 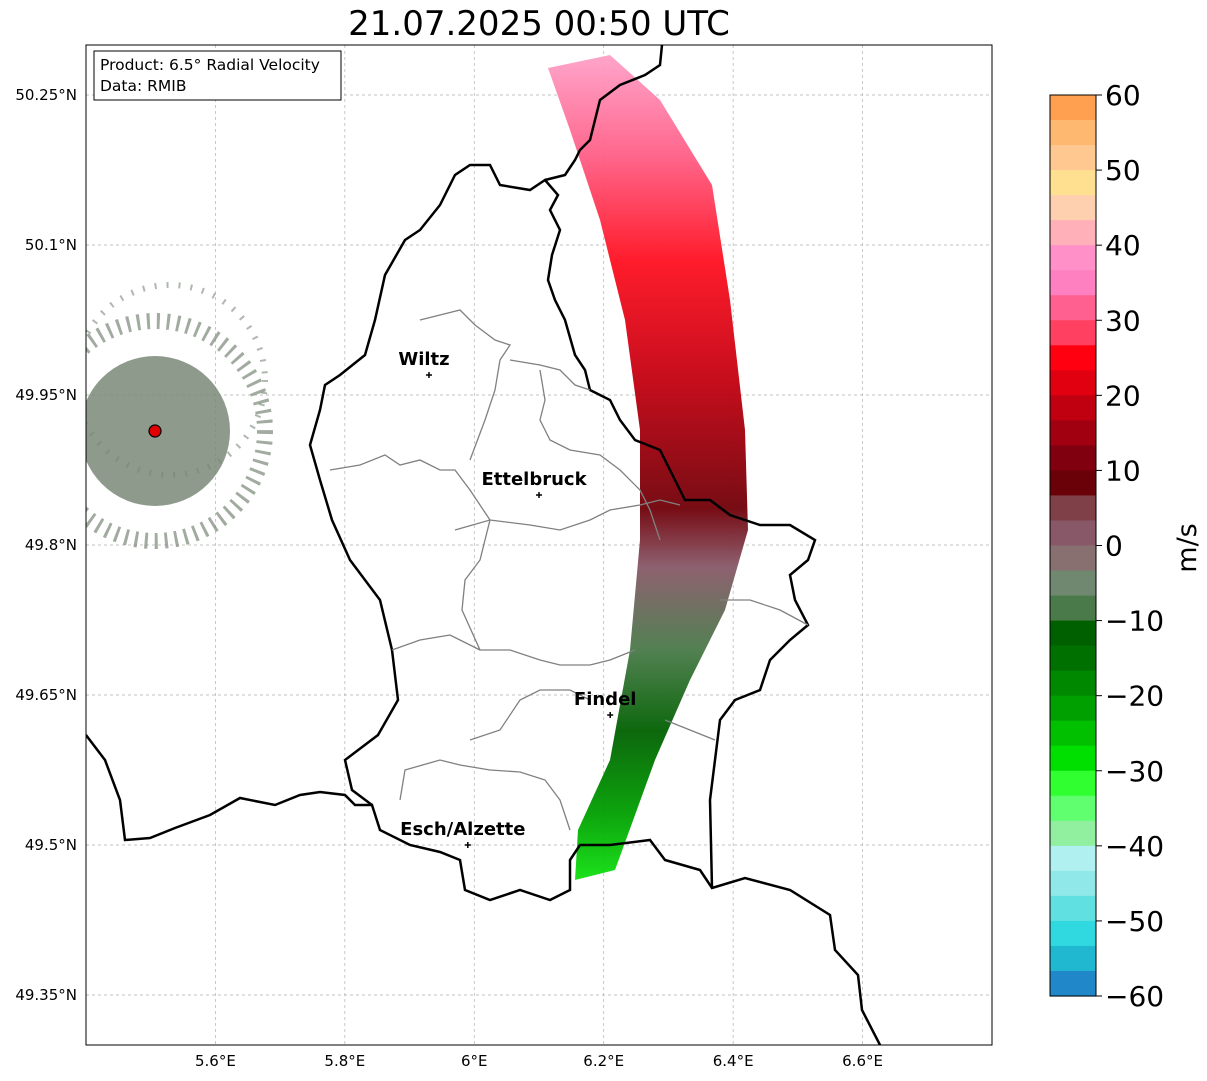 What do you see at coordinates (1134, 846) in the screenshot?
I see `colorbar-tick-label: −40` at bounding box center [1134, 846].